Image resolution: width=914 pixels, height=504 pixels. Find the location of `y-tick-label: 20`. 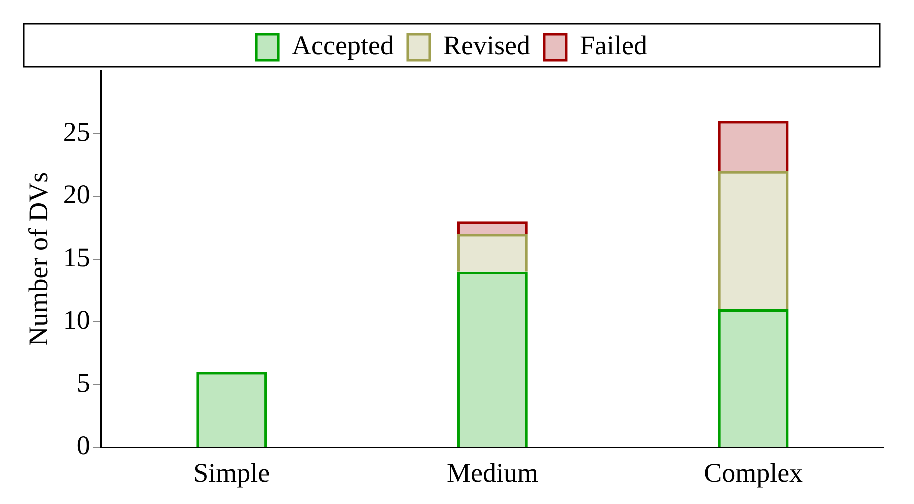

y-tick-label: 20 is located at coordinates (76, 195).